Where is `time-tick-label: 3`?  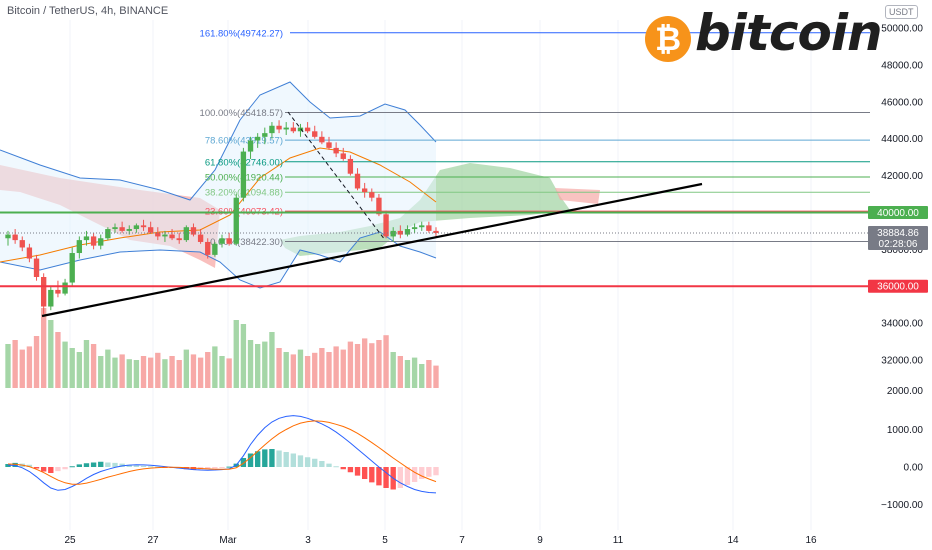 time-tick-label: 3 is located at coordinates (308, 540).